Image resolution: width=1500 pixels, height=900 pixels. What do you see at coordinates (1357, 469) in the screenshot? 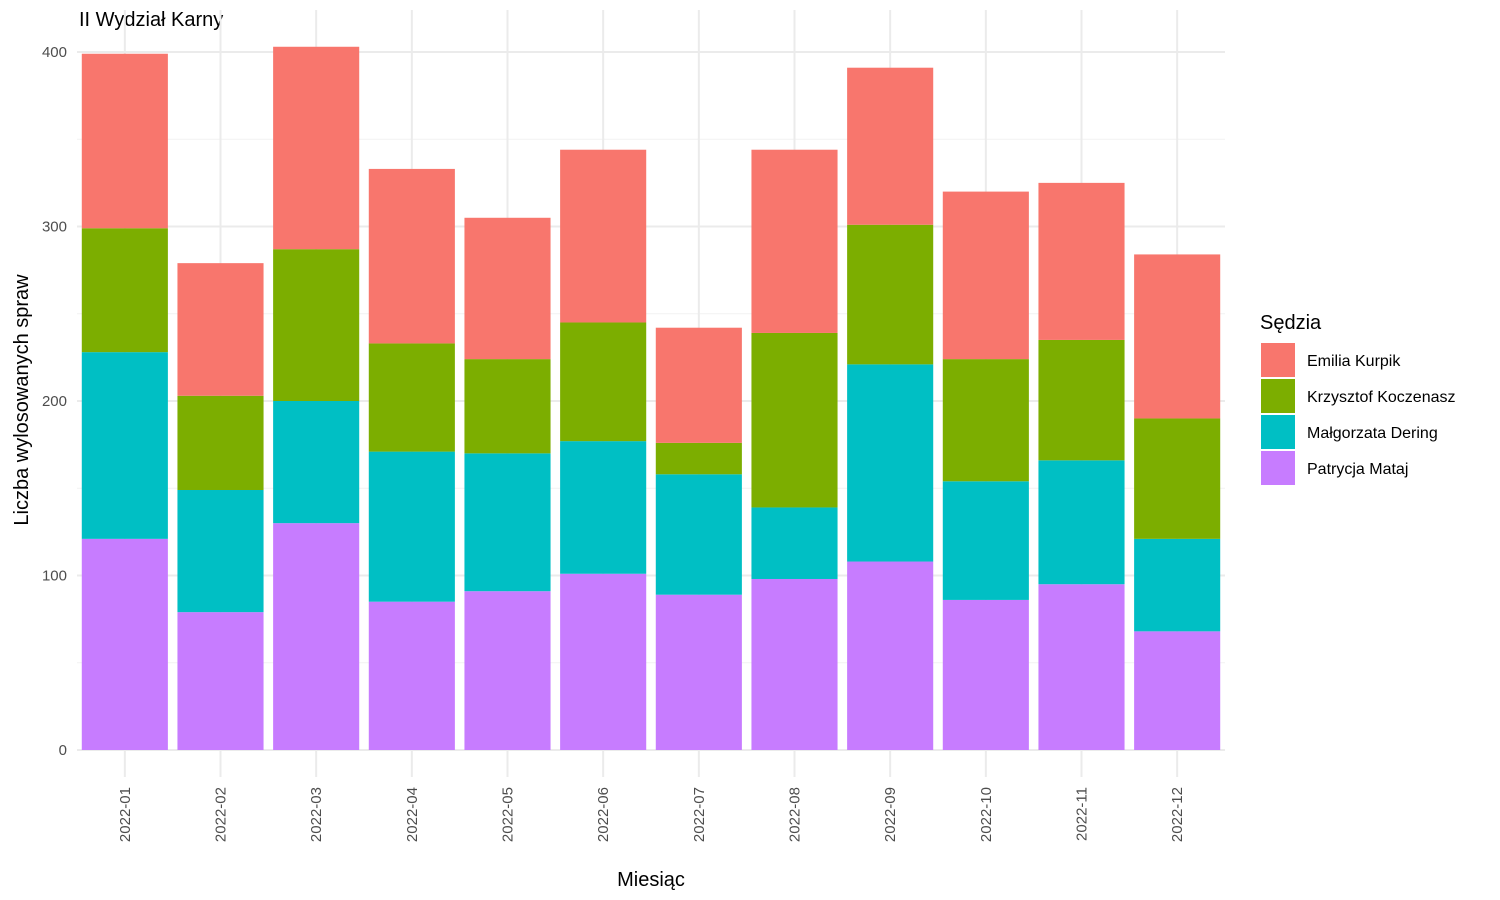
I see `legend-label: Patrycja Mataj` at bounding box center [1357, 469].